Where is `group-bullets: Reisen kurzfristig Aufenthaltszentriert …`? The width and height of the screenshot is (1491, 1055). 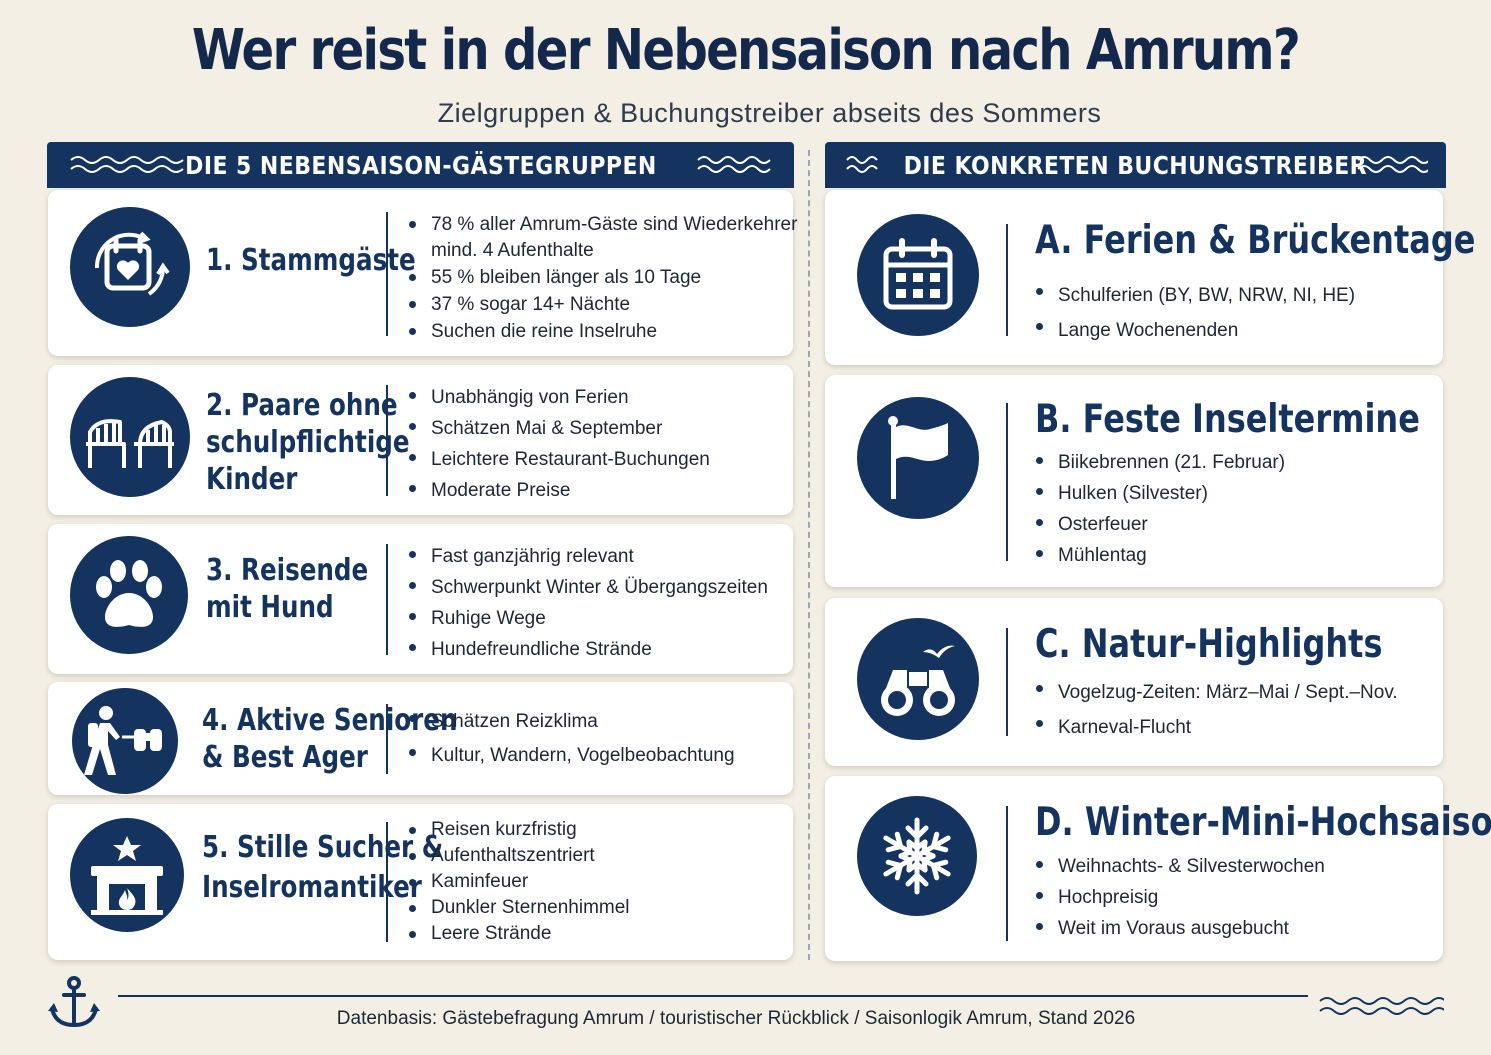
group-bullets: Reisen kurzfristig Aufenthaltszentriert … is located at coordinates (518, 882).